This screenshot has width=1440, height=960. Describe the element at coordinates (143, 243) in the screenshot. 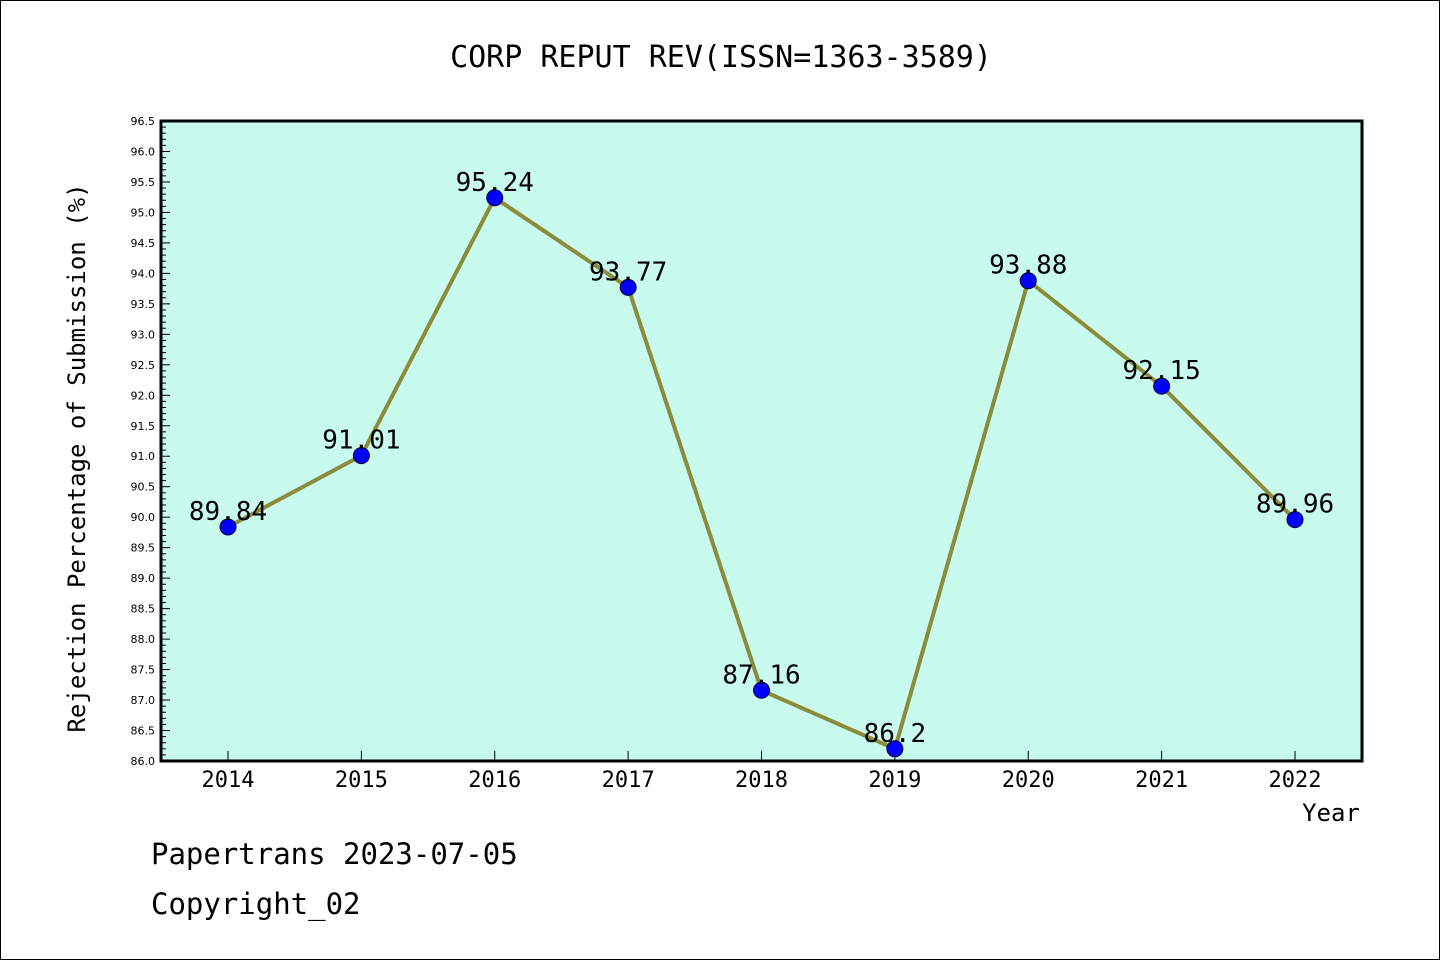

I see `y-tick-label: 94.5` at that location.